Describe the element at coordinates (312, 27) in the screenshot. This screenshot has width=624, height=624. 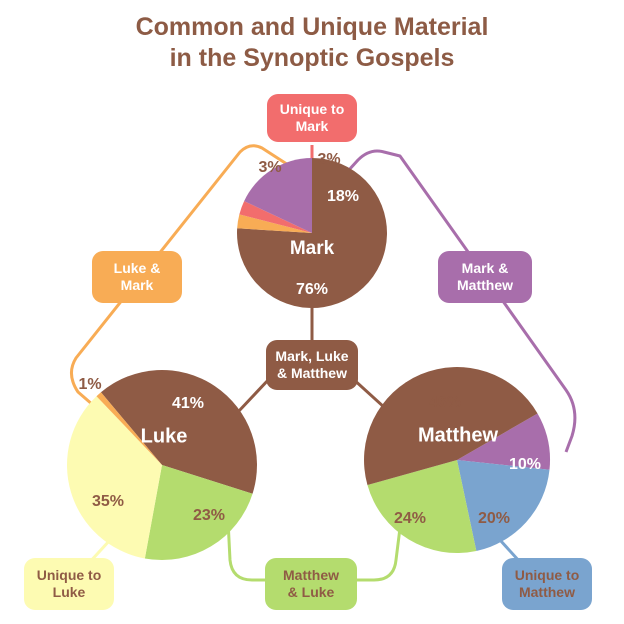
I see `chart-title-line-1: Common and Unique Material` at that location.